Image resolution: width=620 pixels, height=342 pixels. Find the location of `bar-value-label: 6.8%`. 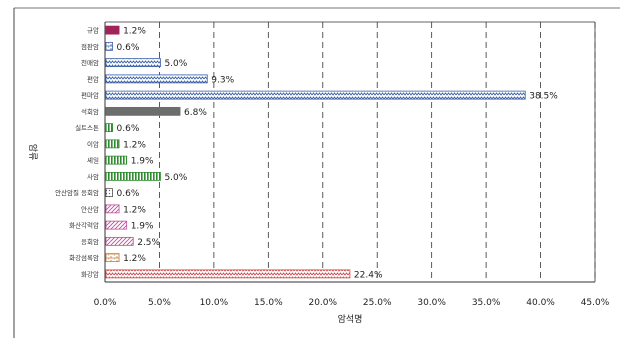

bar-value-label: 6.8% is located at coordinates (195, 113).